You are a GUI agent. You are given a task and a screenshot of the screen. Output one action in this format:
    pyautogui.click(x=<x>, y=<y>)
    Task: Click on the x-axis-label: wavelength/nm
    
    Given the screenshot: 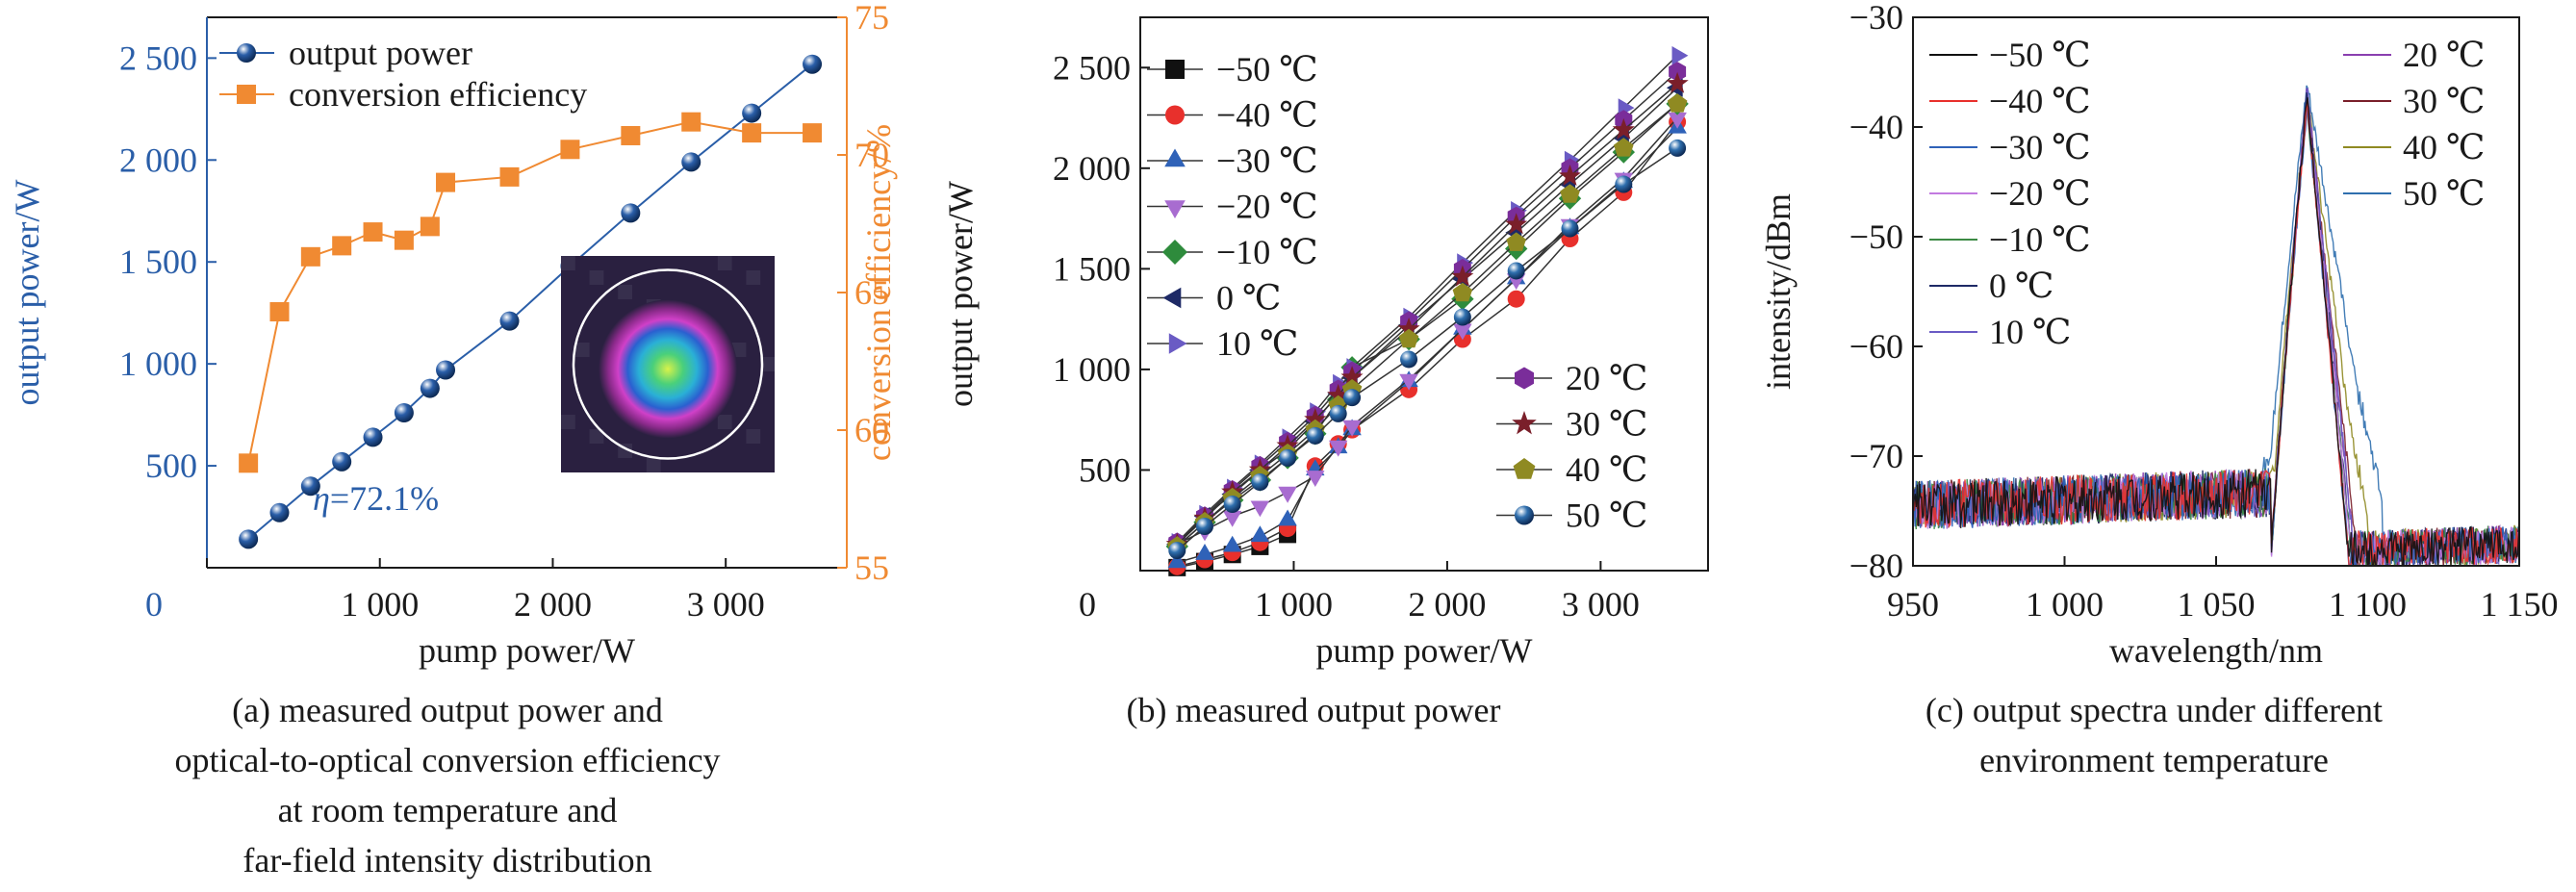 What is the action you would take?
    pyautogui.click(x=2216, y=651)
    